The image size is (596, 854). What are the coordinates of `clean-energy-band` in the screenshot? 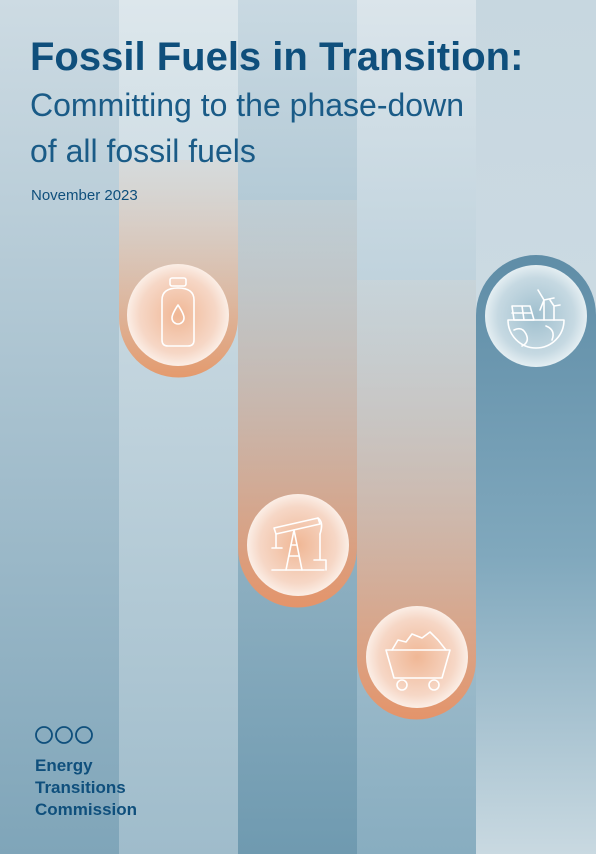 It's located at (536, 554).